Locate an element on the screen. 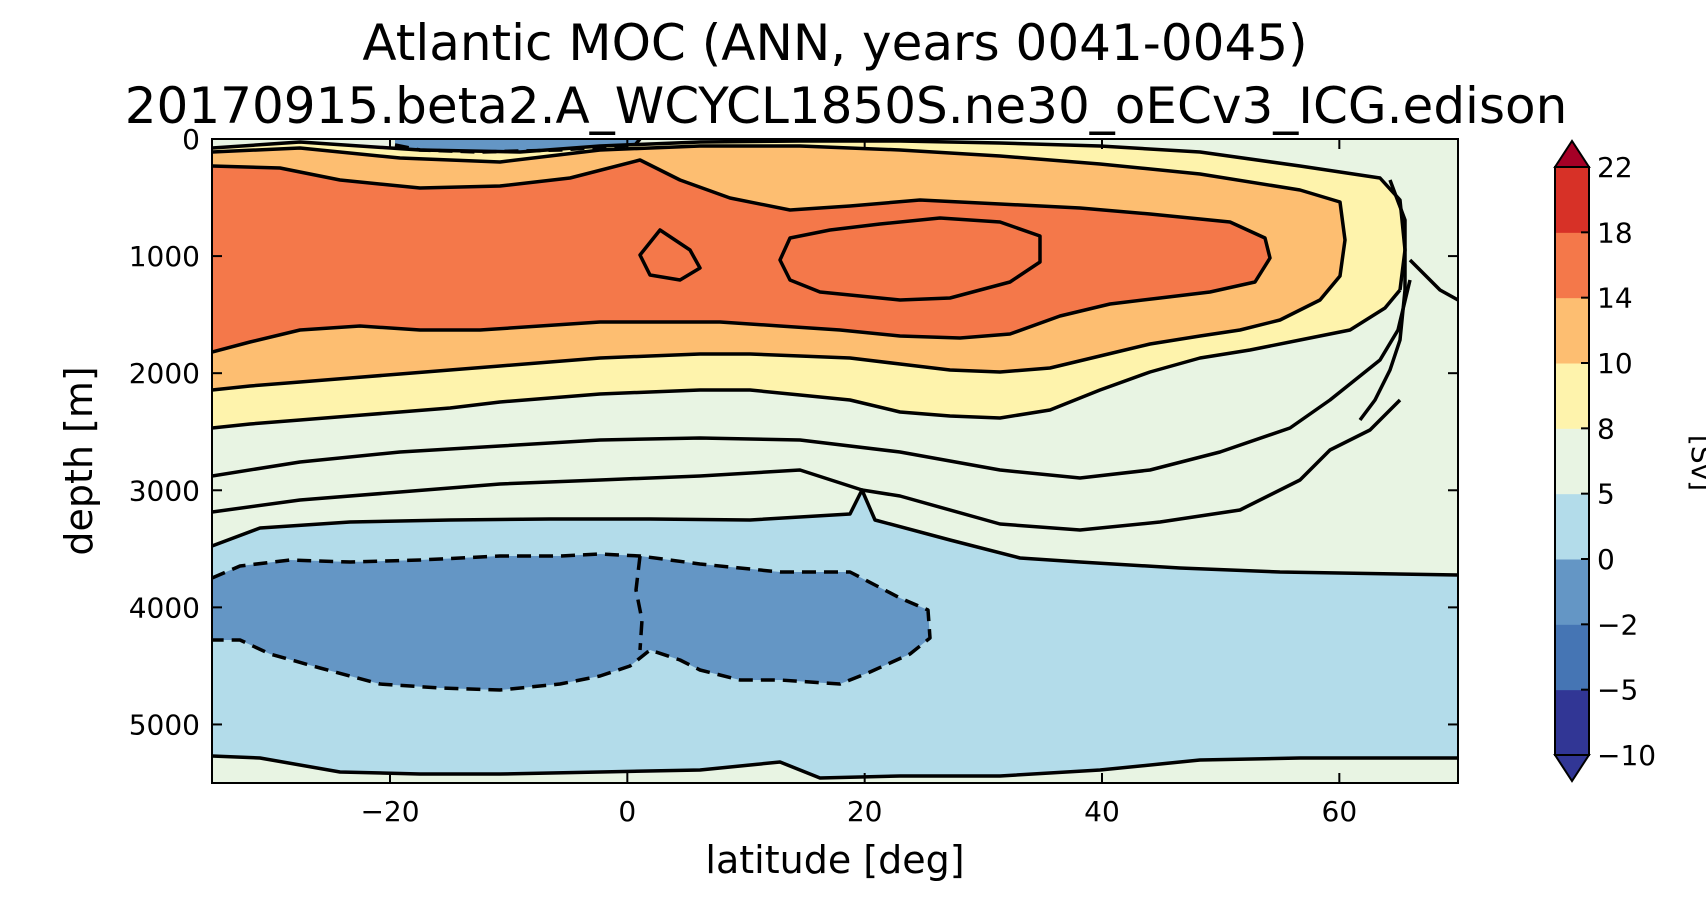 Image resolution: width=1706 pixels, height=899 pixels. colorbar-tick-label: −5 is located at coordinates (1617, 690).